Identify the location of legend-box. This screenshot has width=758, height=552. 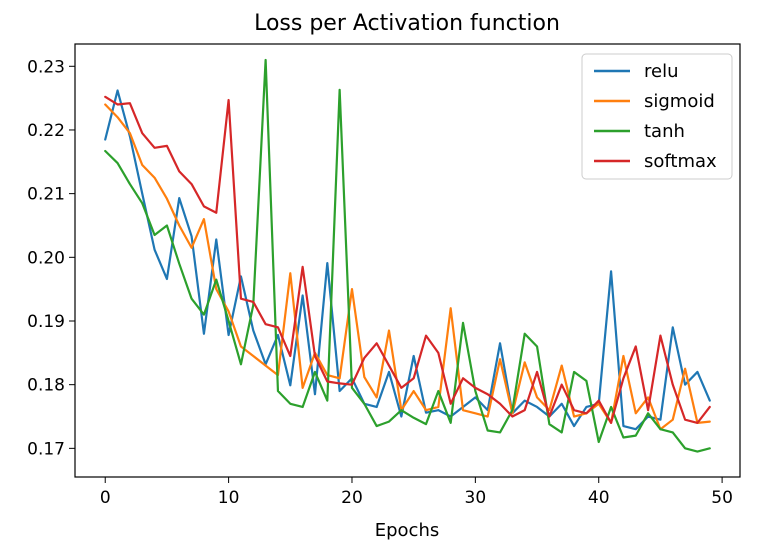
(657, 116).